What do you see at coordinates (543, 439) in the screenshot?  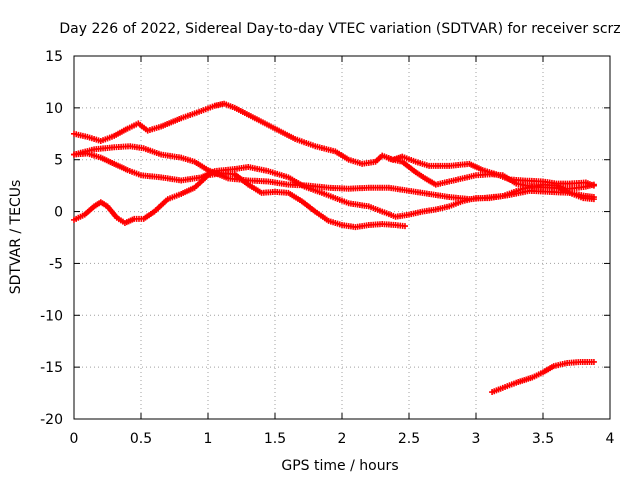 I see `x-tick-label: 3.5` at bounding box center [543, 439].